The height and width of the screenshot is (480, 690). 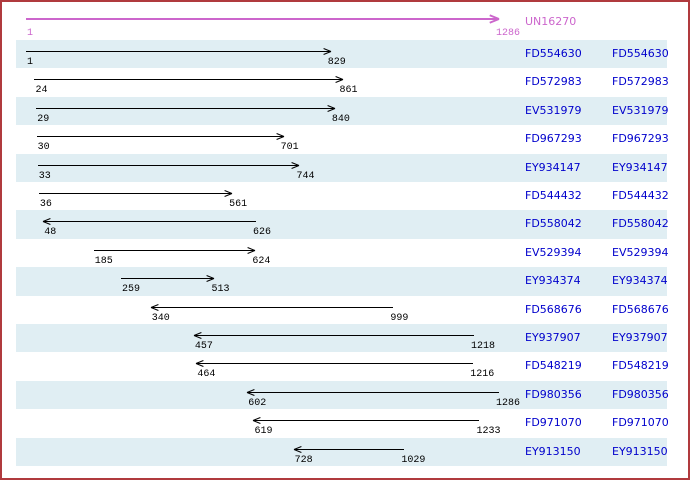 I want to click on end-coordinate: 701, so click(x=289, y=148).